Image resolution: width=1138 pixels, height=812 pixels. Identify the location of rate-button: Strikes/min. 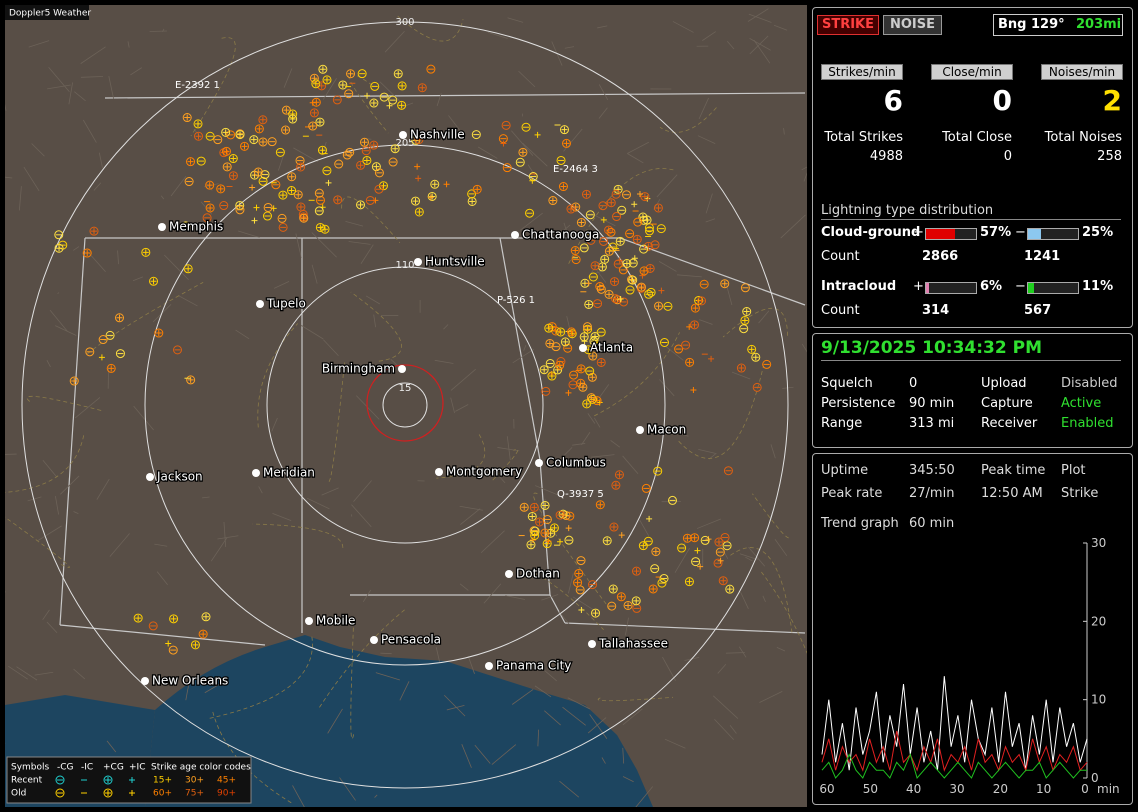
(862, 72).